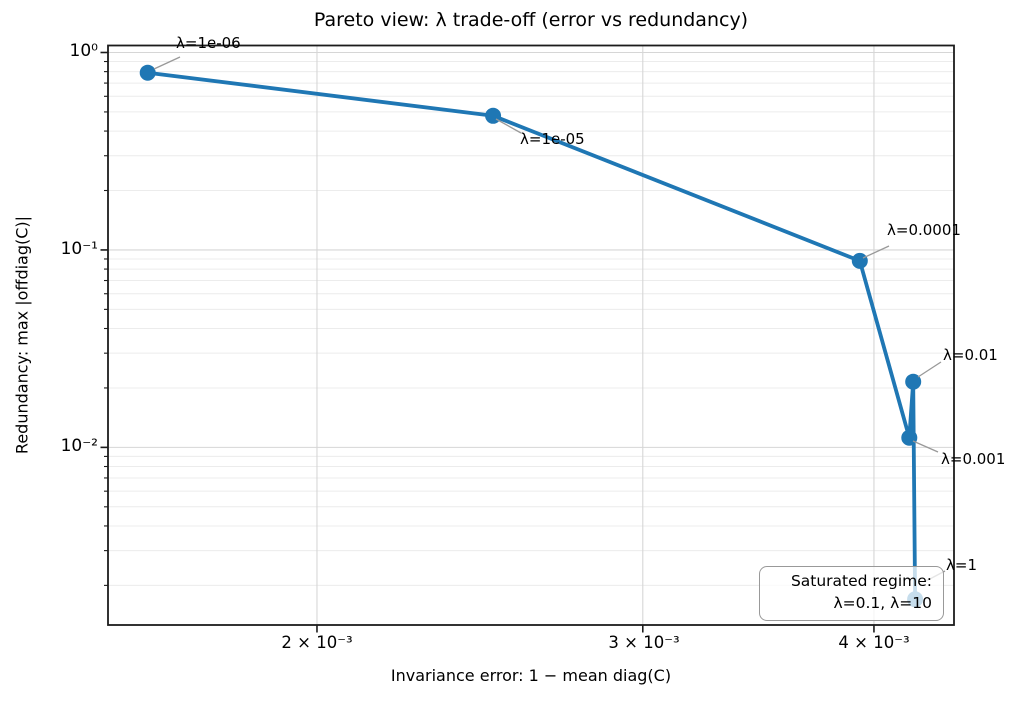 Image resolution: width=1033 pixels, height=706 pixels. Describe the element at coordinates (973, 459) in the screenshot. I see `annotation-lambda-0.001: λ=0.001` at that location.